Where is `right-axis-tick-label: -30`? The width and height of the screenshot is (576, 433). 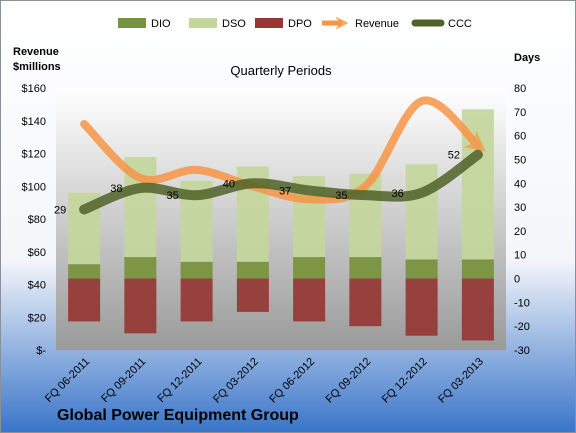 right-axis-tick-label: -30 is located at coordinates (522, 351).